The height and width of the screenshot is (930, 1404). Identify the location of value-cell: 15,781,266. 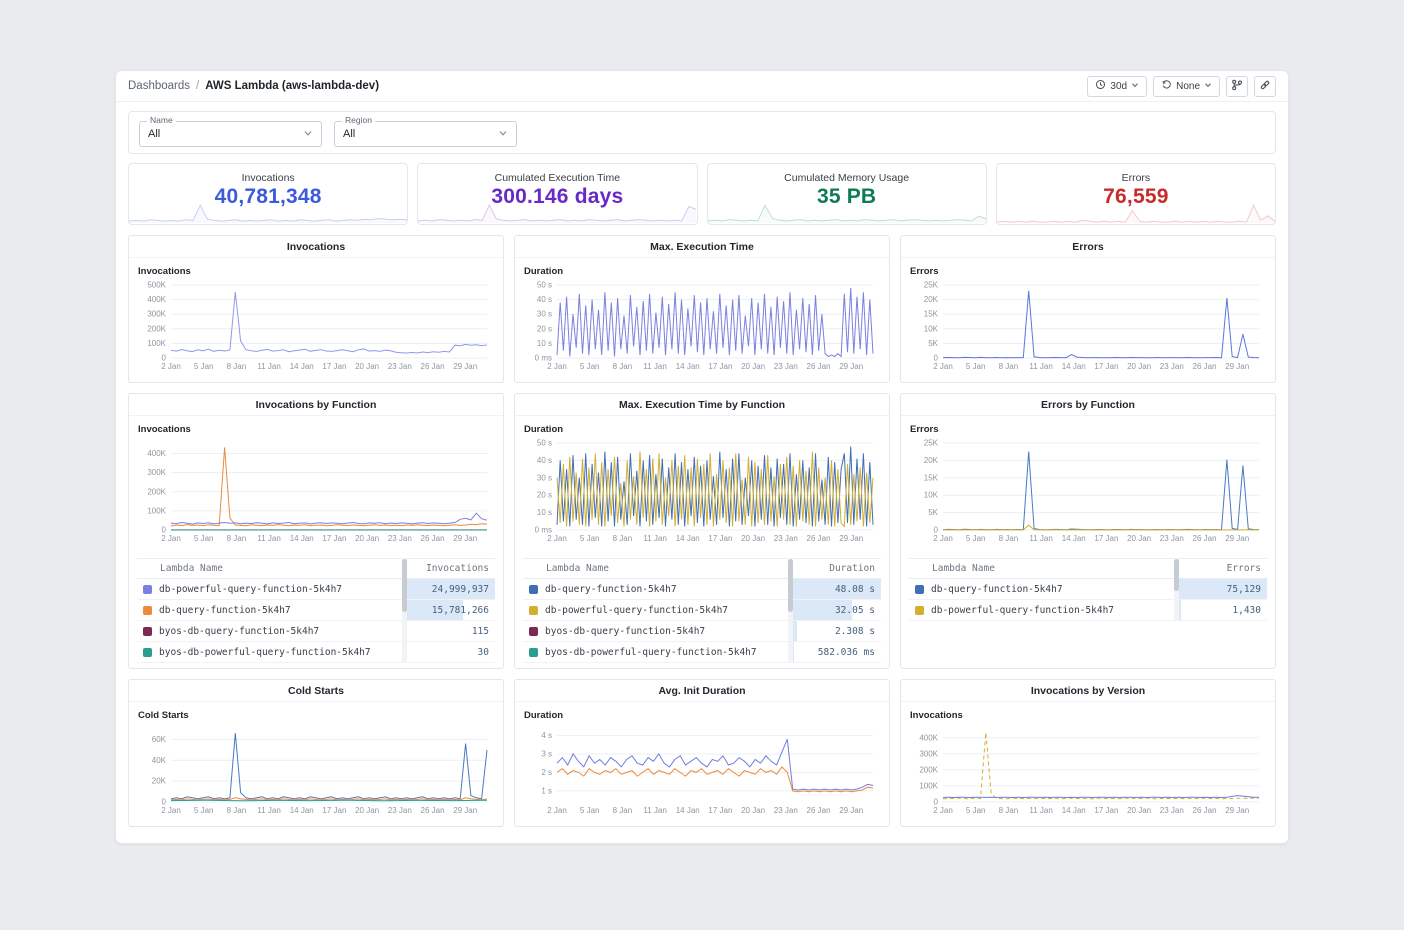
(451, 610).